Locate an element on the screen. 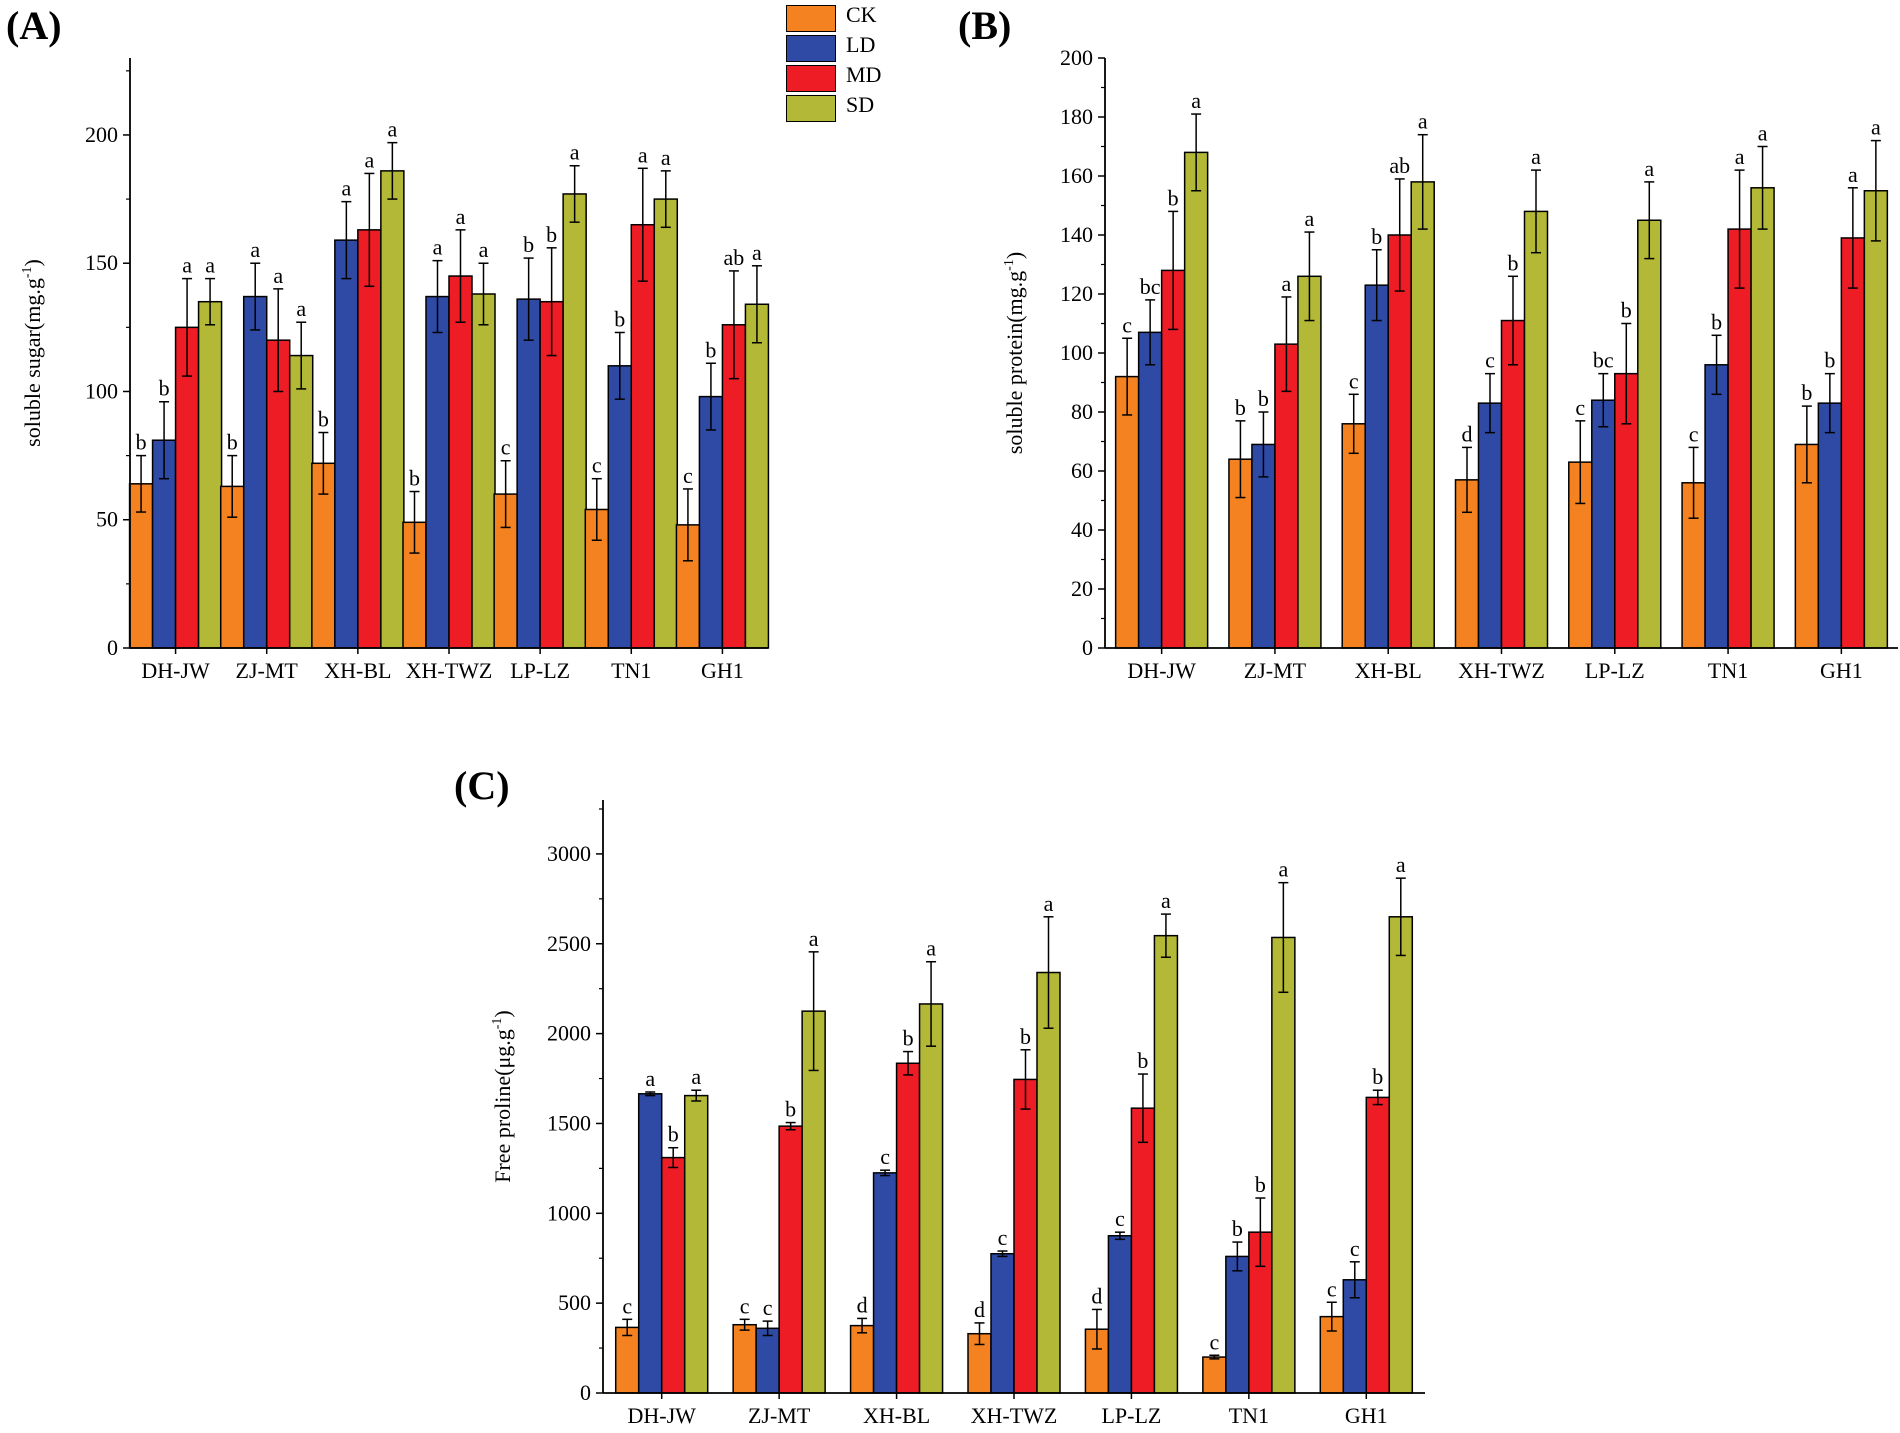 The width and height of the screenshot is (1900, 1433). significance-letter-md-gh1: b is located at coordinates (1377, 1076).